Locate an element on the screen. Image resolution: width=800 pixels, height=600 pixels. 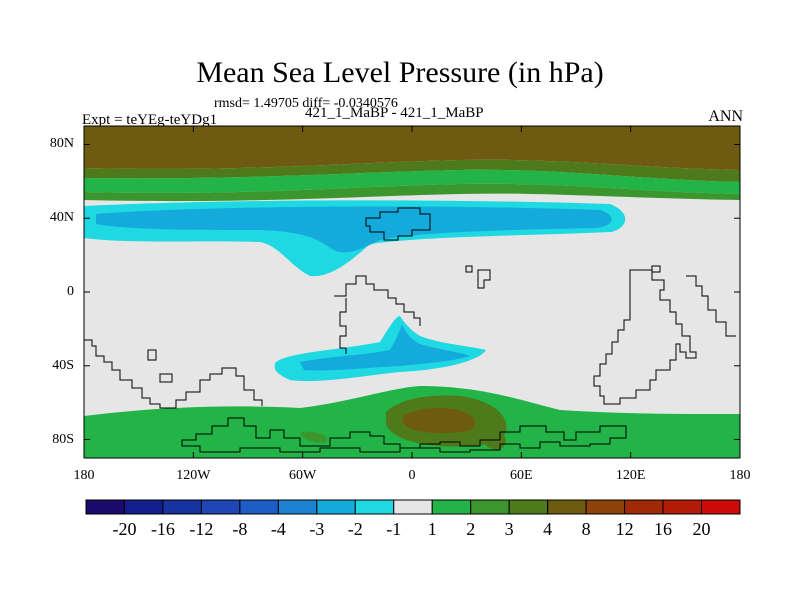
colorbar-label: 3 is located at coordinates (509, 529).